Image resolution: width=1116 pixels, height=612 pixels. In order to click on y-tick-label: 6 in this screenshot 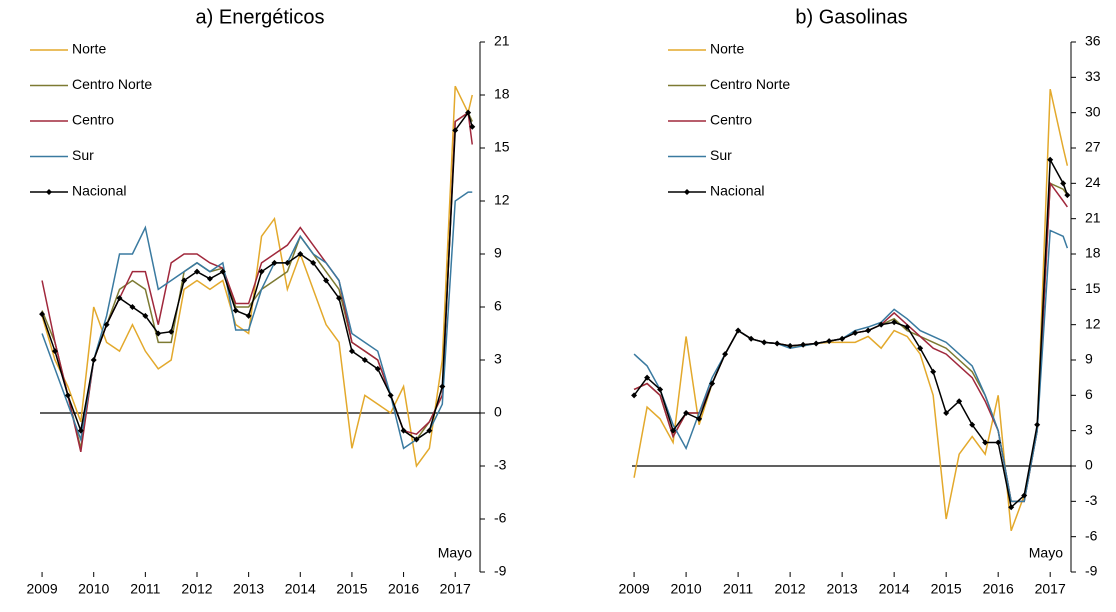, I will do `click(1089, 394)`.